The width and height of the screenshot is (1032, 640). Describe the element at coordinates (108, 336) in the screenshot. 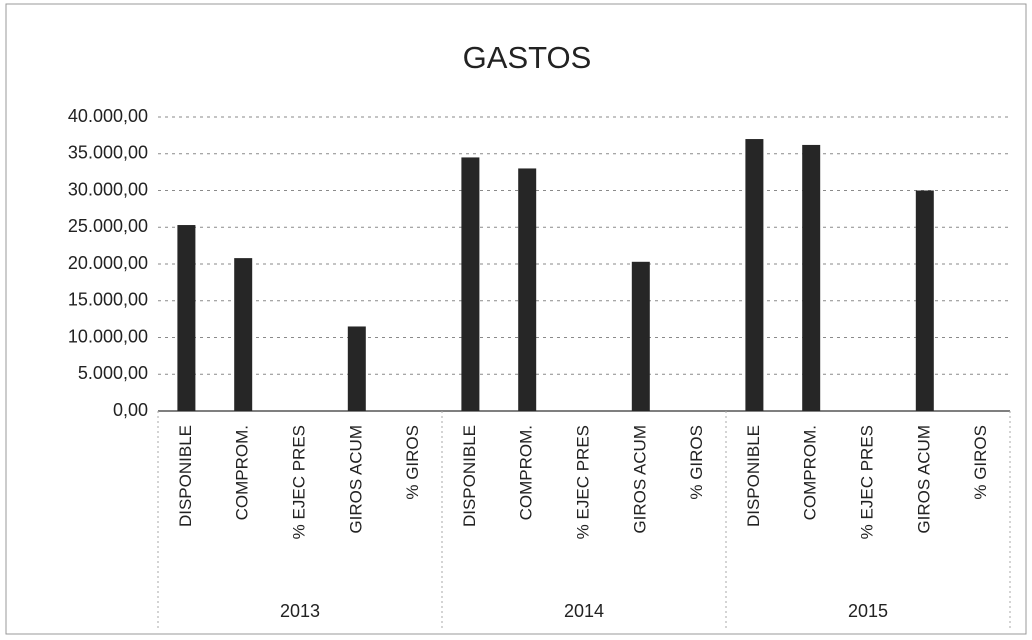

I see `y-tick-label: 10.000,00` at that location.